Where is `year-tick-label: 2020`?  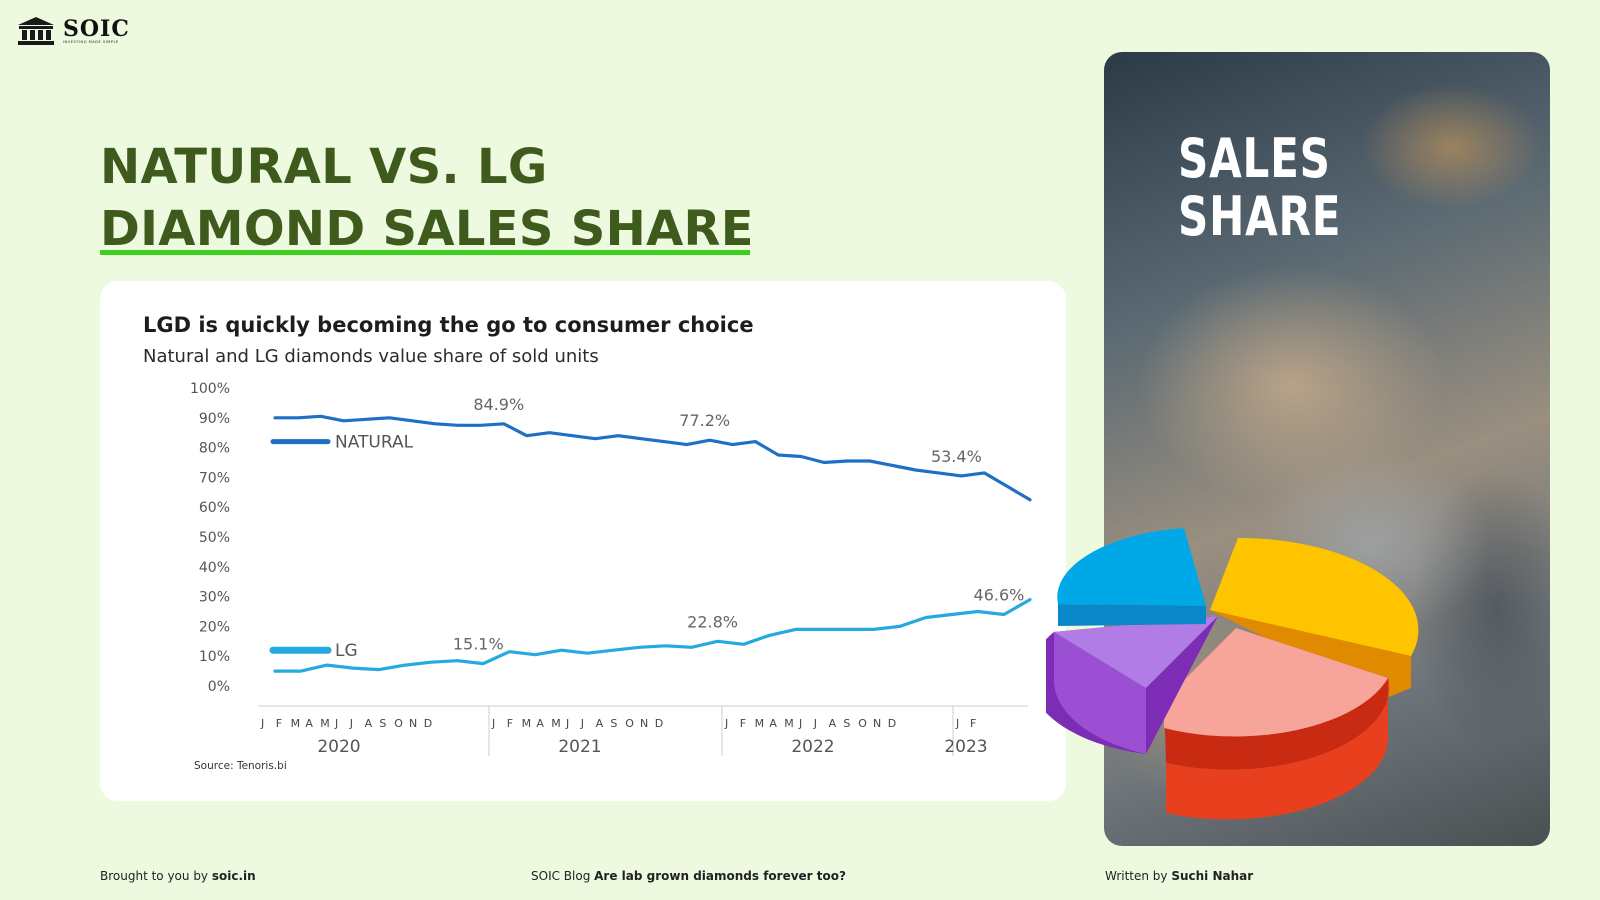 year-tick-label: 2020 is located at coordinates (338, 747).